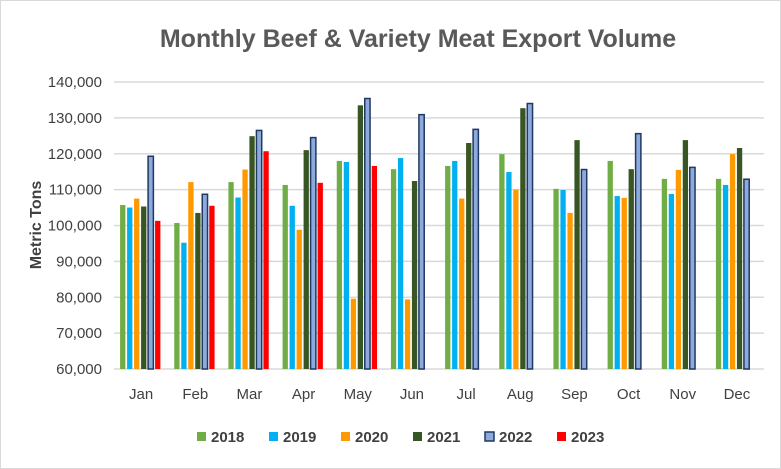  I want to click on bar-2018-Jan, so click(123, 287).